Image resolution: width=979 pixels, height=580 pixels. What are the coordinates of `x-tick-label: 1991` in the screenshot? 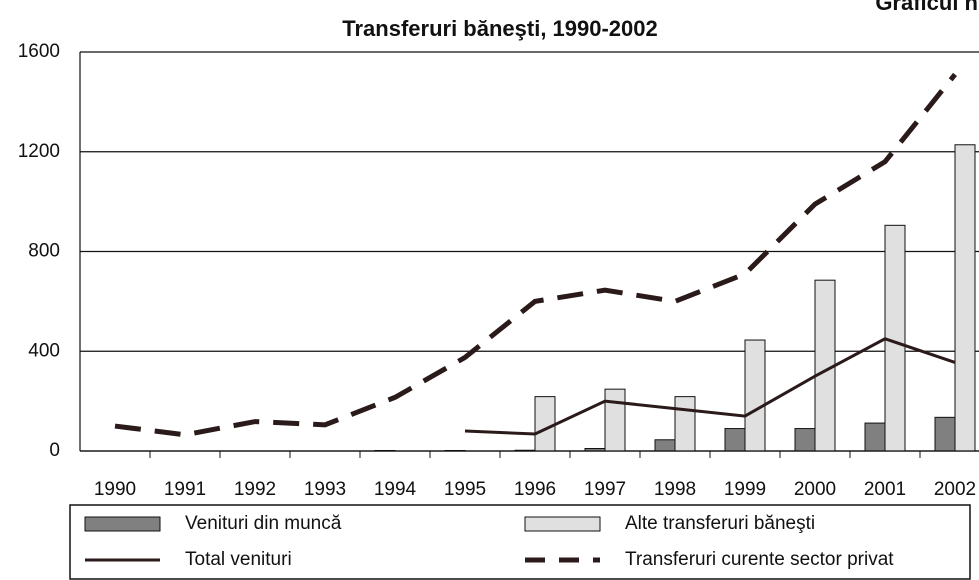 It's located at (185, 489).